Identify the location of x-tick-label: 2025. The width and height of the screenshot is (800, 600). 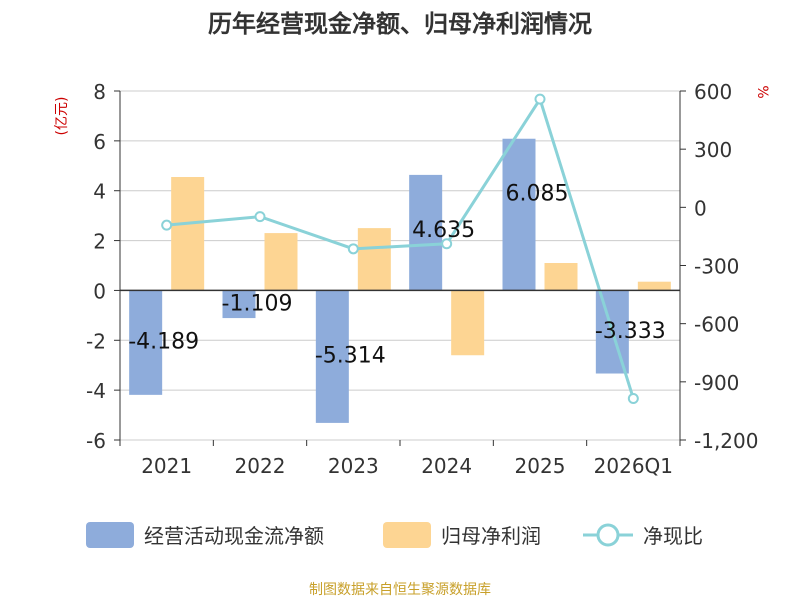
(540, 466).